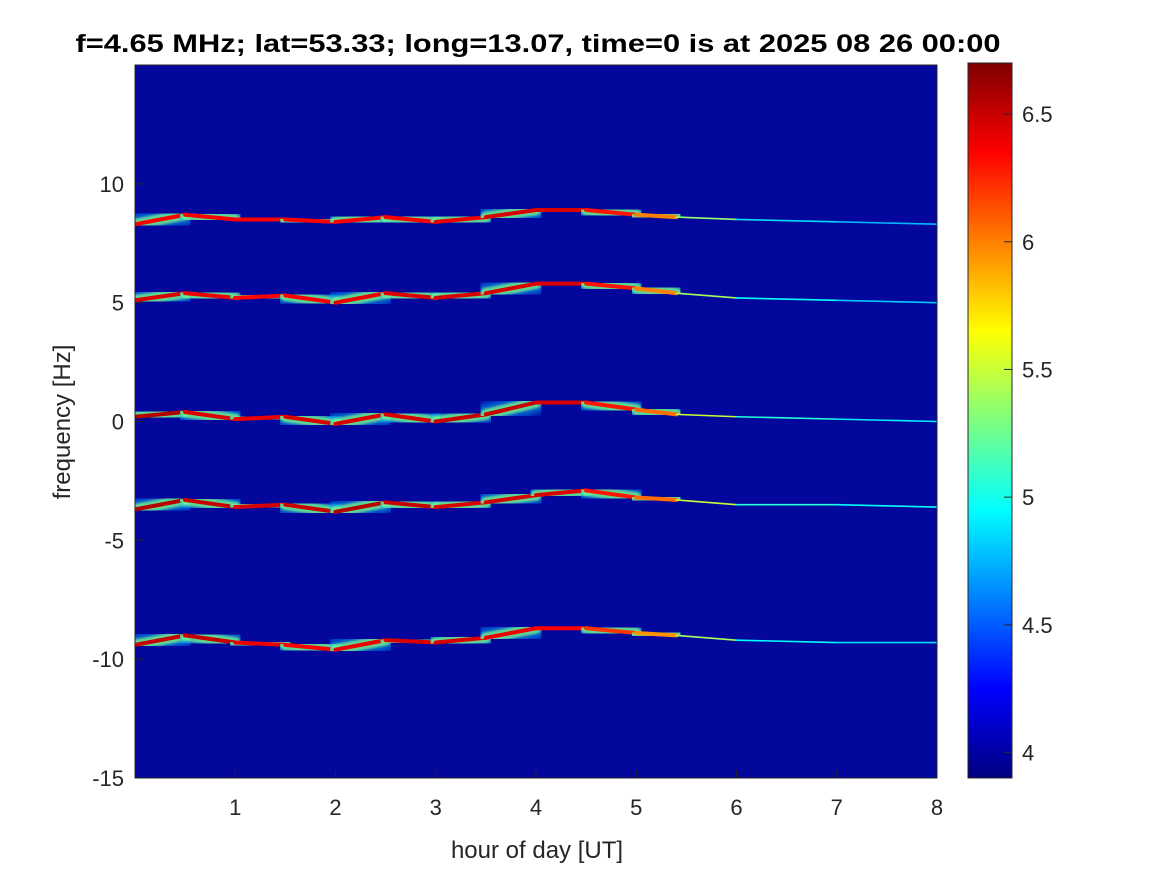 Image resolution: width=1167 pixels, height=880 pixels. Describe the element at coordinates (990, 420) in the screenshot. I see `colorbar` at that location.